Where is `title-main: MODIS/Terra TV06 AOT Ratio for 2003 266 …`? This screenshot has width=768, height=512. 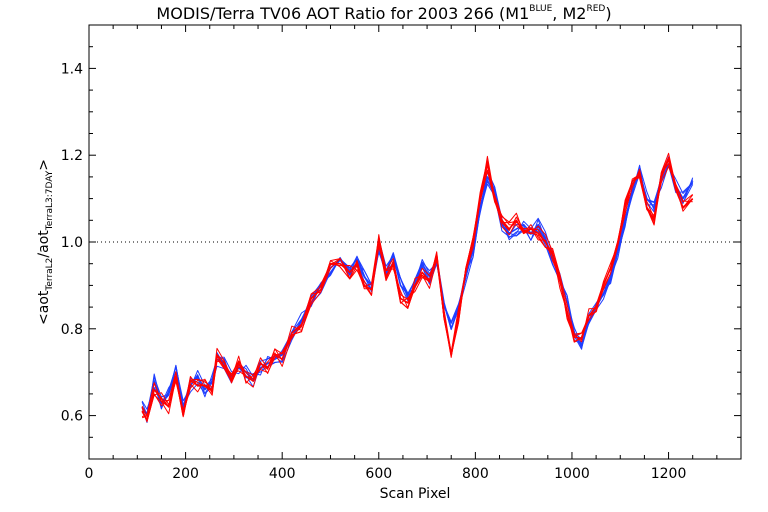
title-main: MODIS/Terra TV06 AOT Ratio for 2003 266 … is located at coordinates (342, 13).